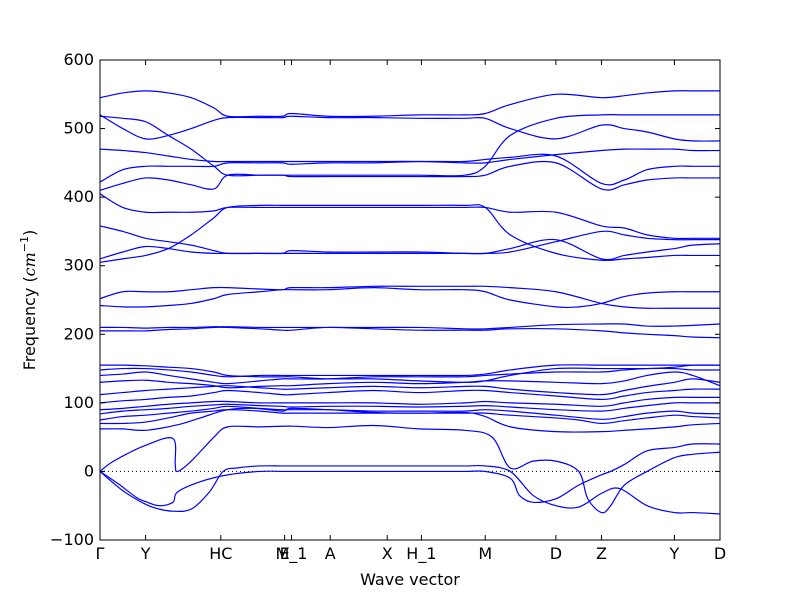 The width and height of the screenshot is (800, 600). What do you see at coordinates (410, 579) in the screenshot?
I see `x-axis-label: Wave vector` at bounding box center [410, 579].